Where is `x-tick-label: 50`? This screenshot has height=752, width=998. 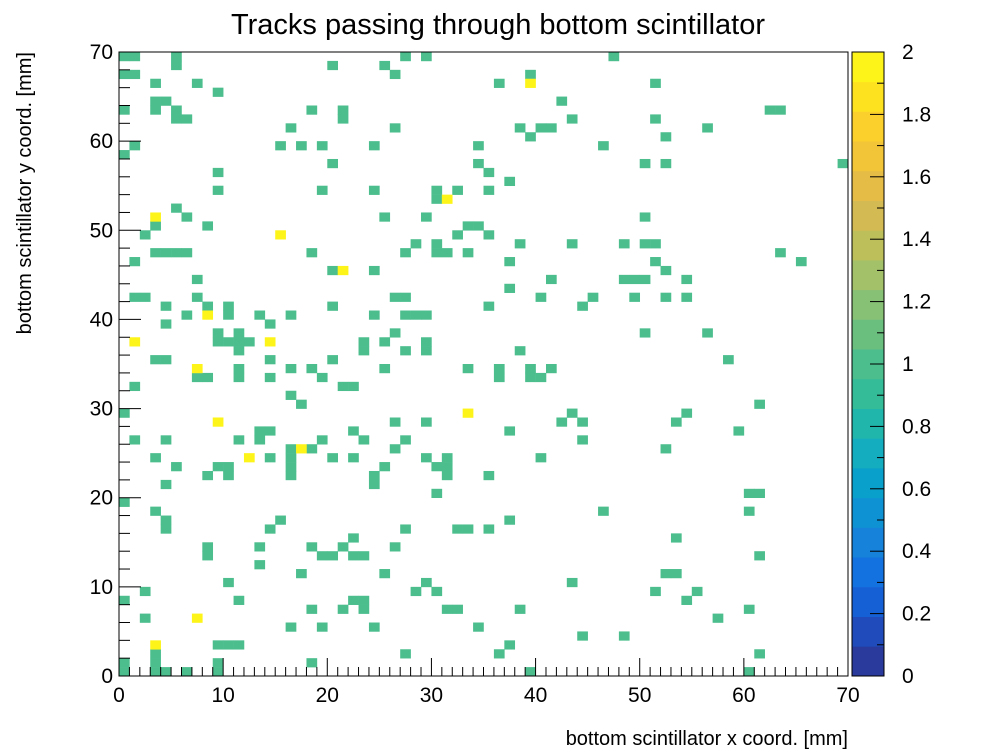
x-tick-label: 50 is located at coordinates (639, 695).